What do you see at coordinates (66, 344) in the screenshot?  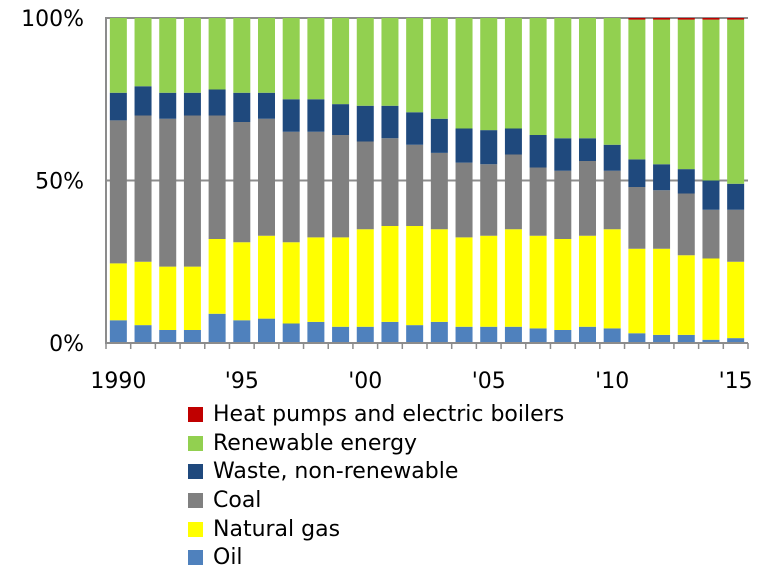 I see `y-tick-label: 0%` at bounding box center [66, 344].